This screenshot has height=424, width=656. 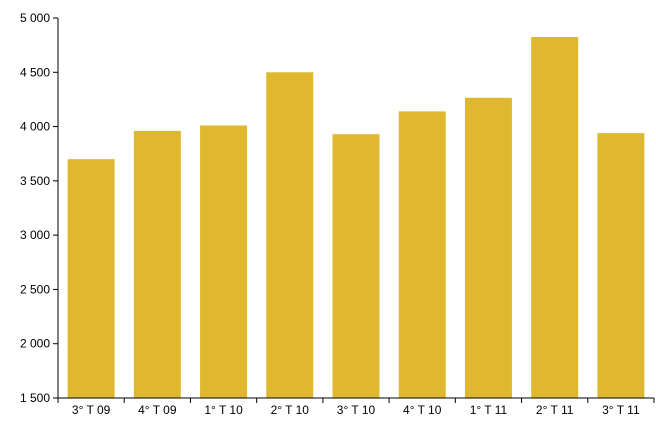 I want to click on y-tick-label: 2 500, so click(x=35, y=289).